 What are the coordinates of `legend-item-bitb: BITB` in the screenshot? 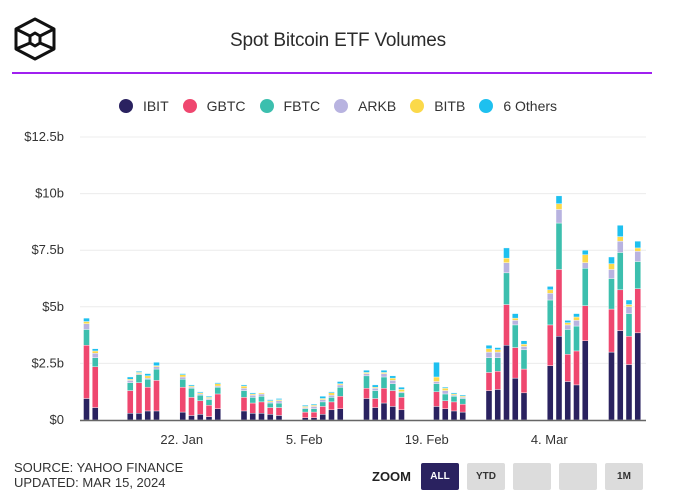 It's located at (437, 106).